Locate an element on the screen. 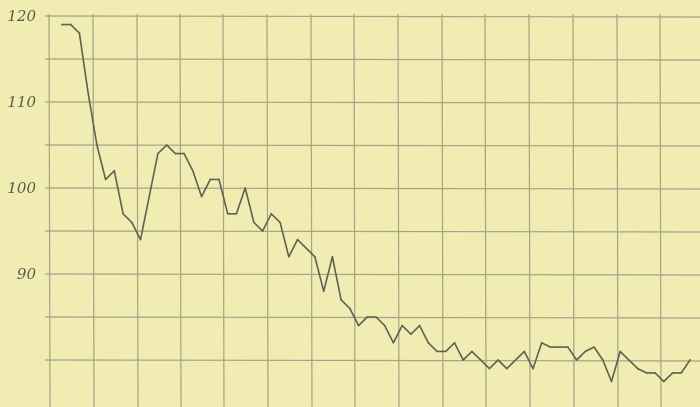 This screenshot has height=407, width=700. y-tick-label: 120 is located at coordinates (21, 16).